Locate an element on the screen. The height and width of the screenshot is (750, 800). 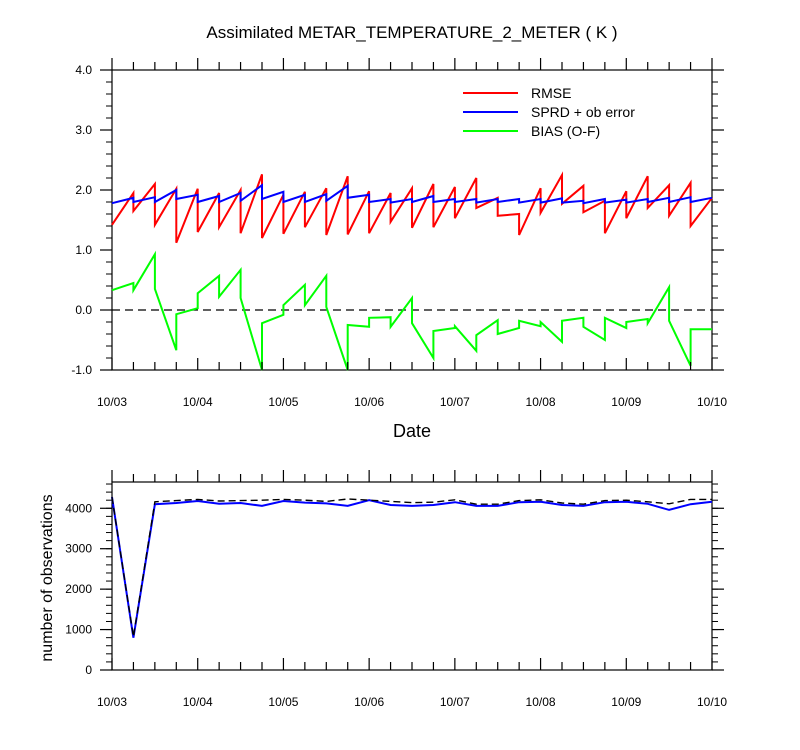
x-axis-label: Date is located at coordinates (412, 431).